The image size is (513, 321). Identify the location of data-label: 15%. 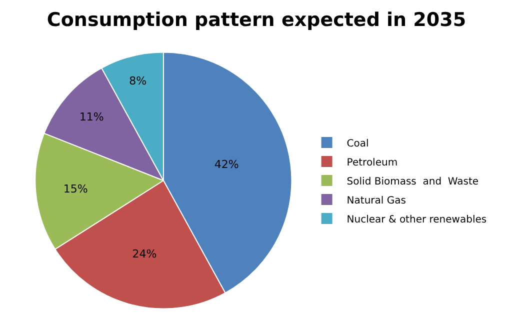
(75, 189).